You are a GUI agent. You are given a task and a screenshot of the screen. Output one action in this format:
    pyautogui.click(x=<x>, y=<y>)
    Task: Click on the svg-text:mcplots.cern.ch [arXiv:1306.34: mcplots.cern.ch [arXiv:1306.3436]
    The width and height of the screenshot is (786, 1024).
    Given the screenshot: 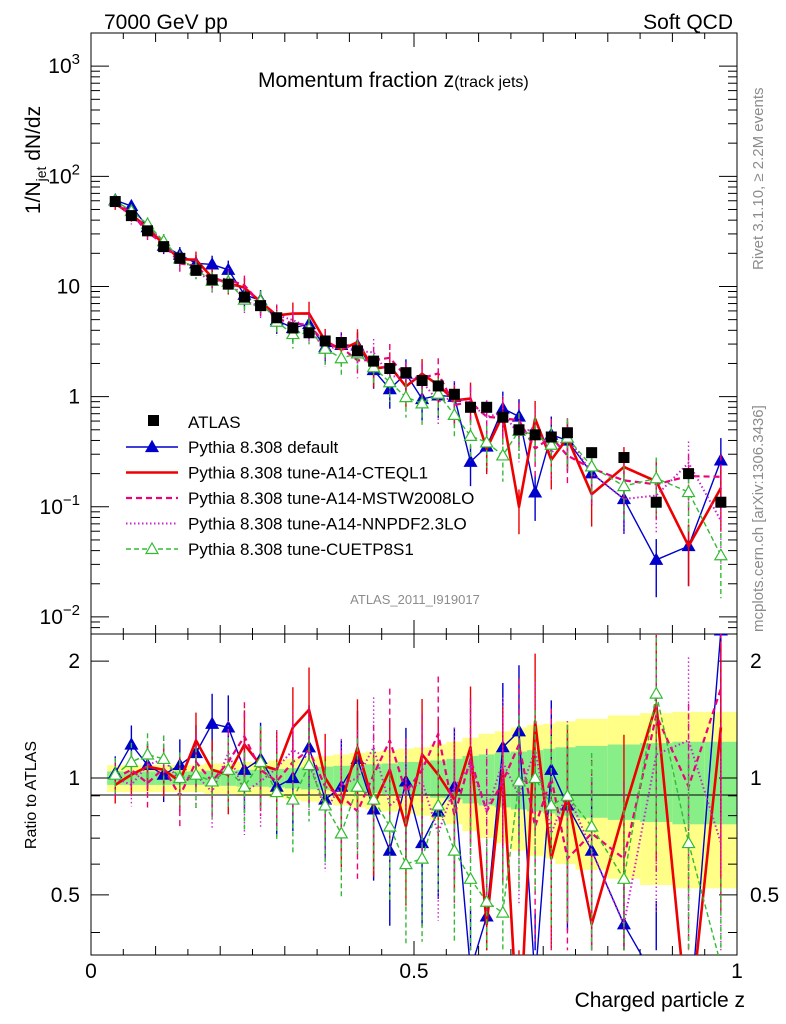 What is the action you would take?
    pyautogui.click(x=758, y=518)
    